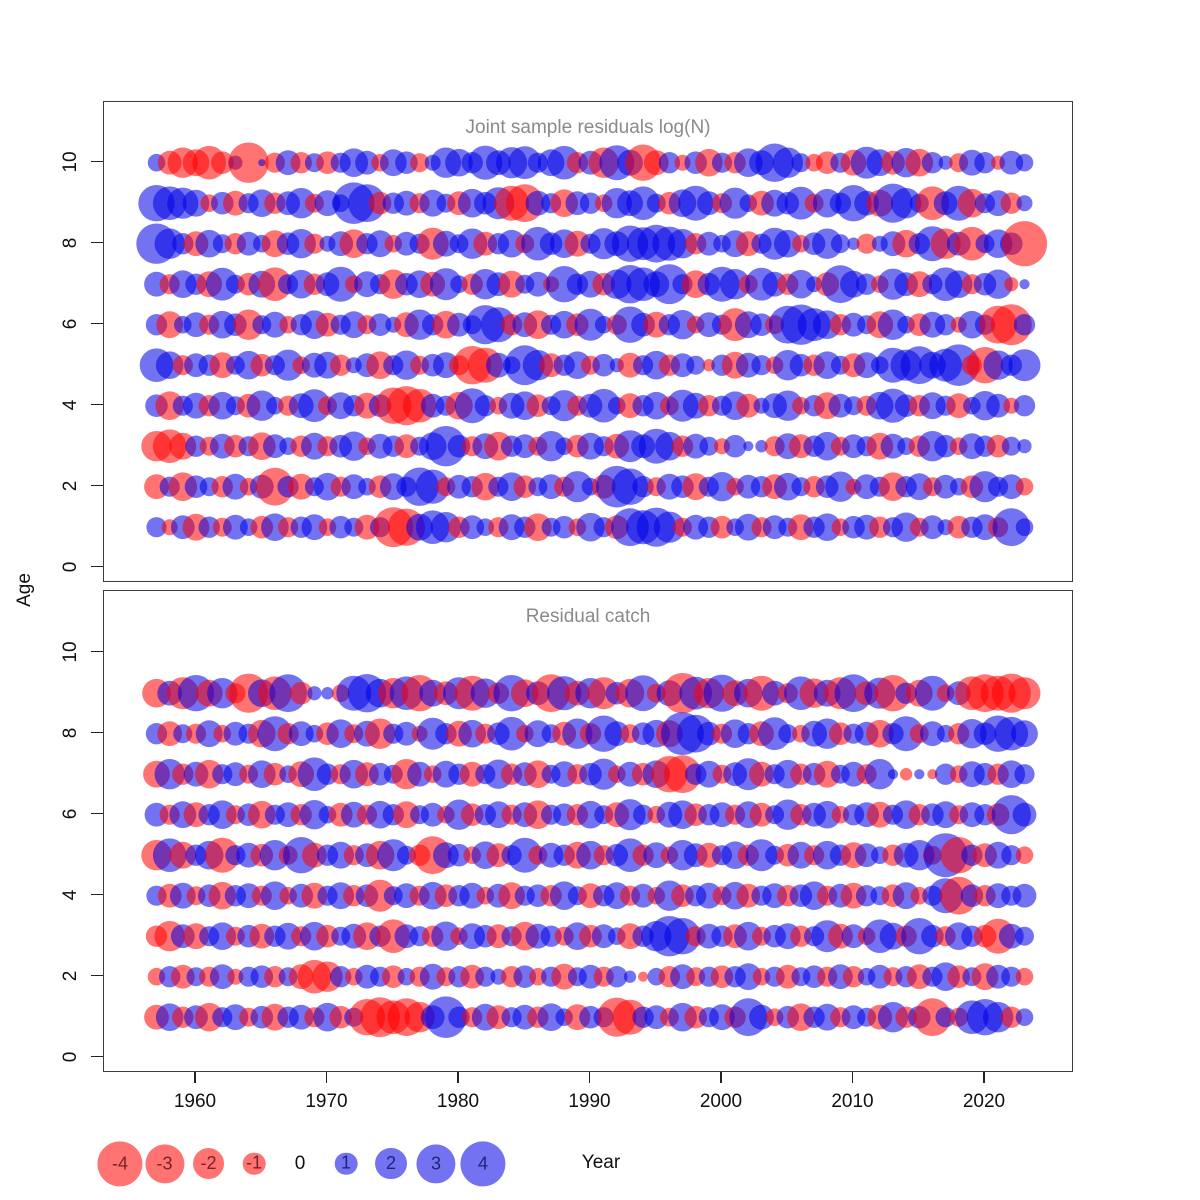 The width and height of the screenshot is (1200, 1200). What do you see at coordinates (391, 1163) in the screenshot?
I see `legend-bubble: 2` at bounding box center [391, 1163].